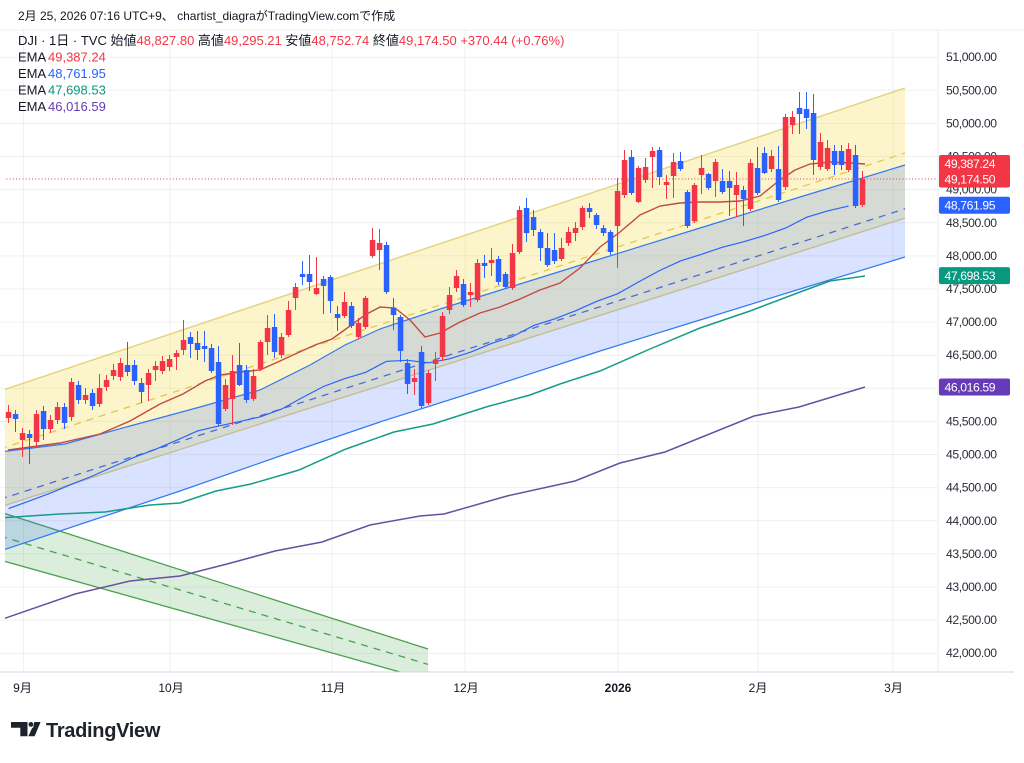  I want to click on svg-text: 42,000.00, so click(971, 653).